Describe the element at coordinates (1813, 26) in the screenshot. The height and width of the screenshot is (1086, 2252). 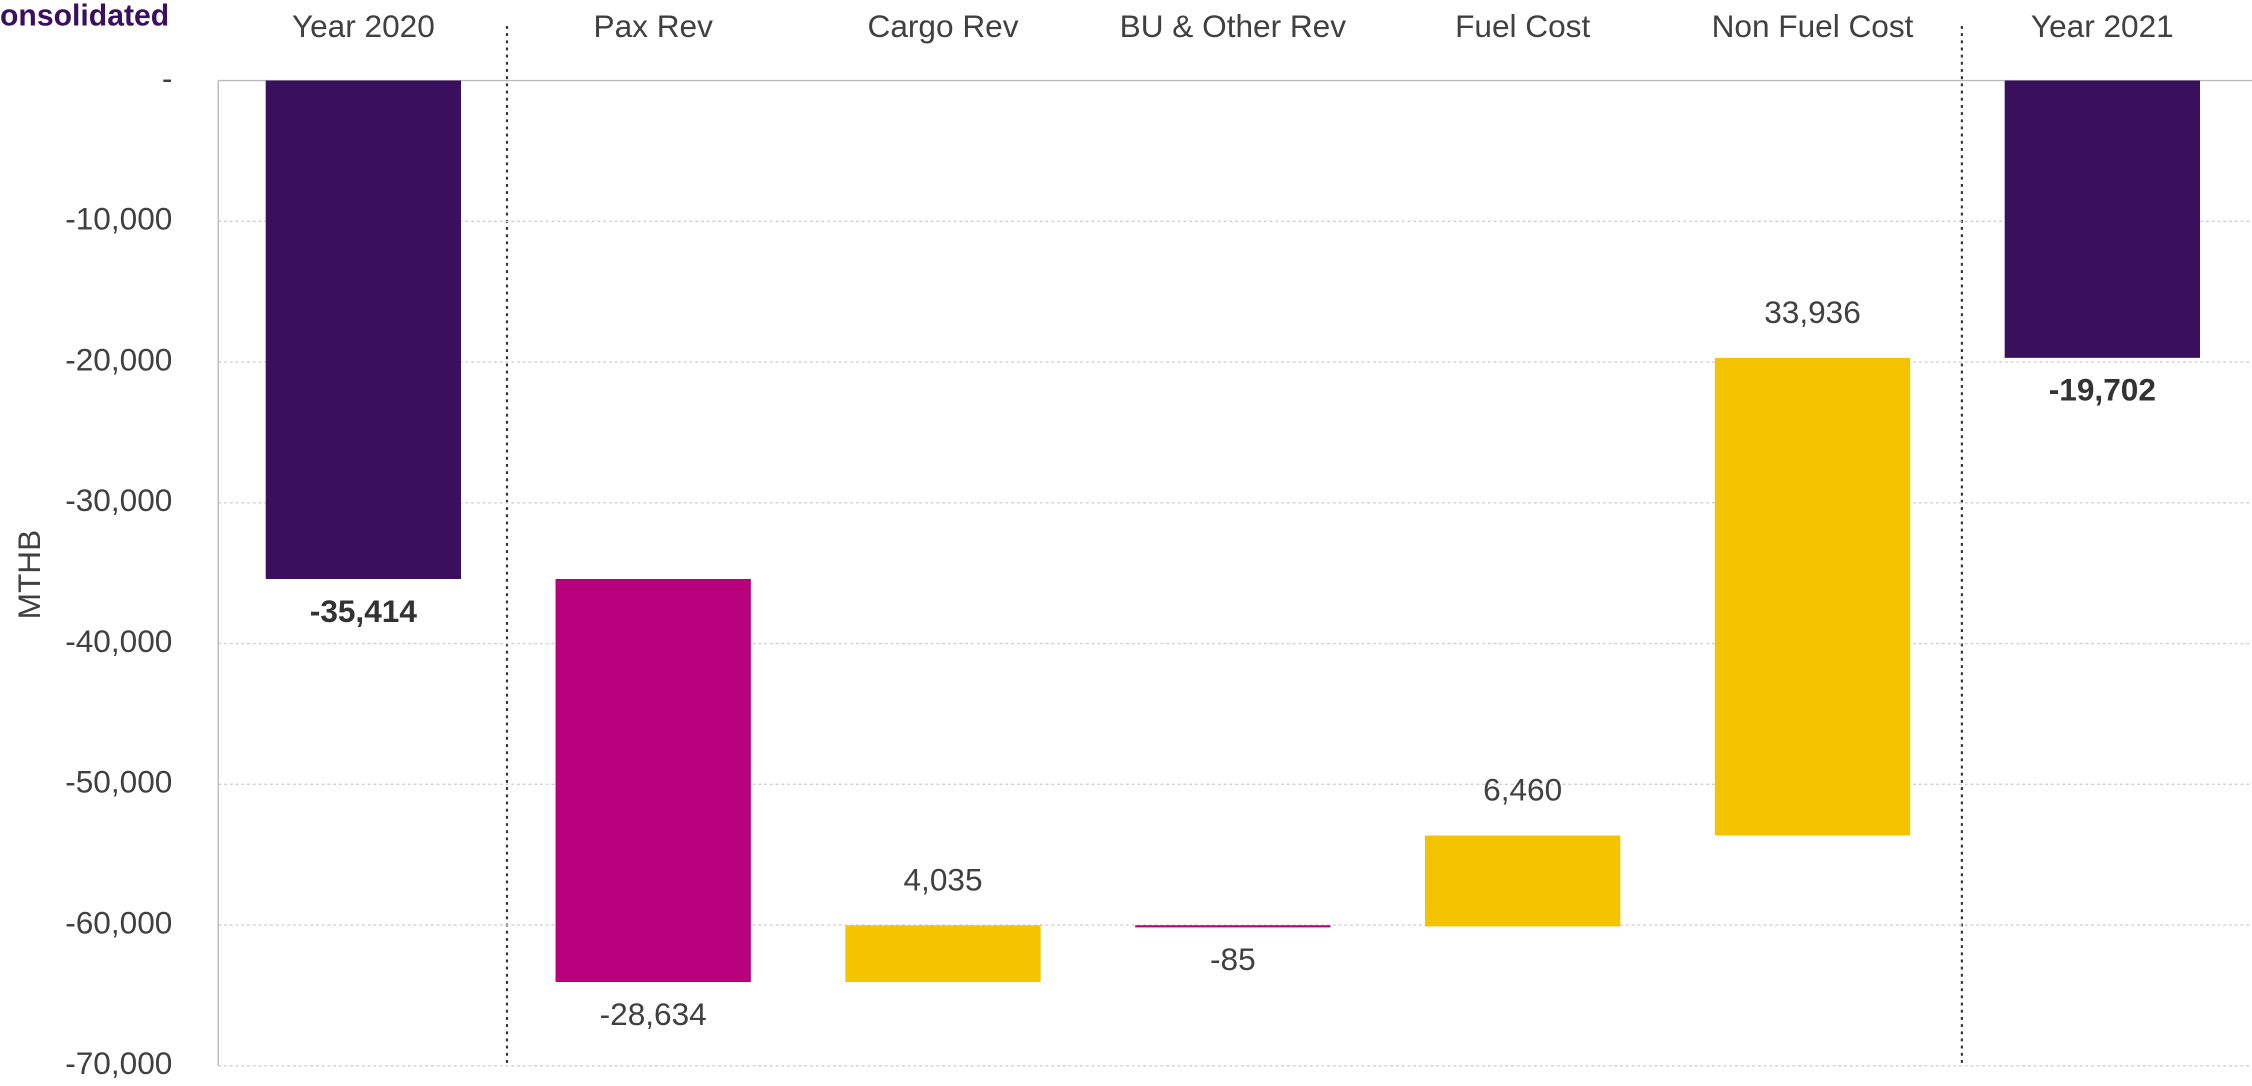
I see `x-tick-label: Non Fuel Cost` at that location.